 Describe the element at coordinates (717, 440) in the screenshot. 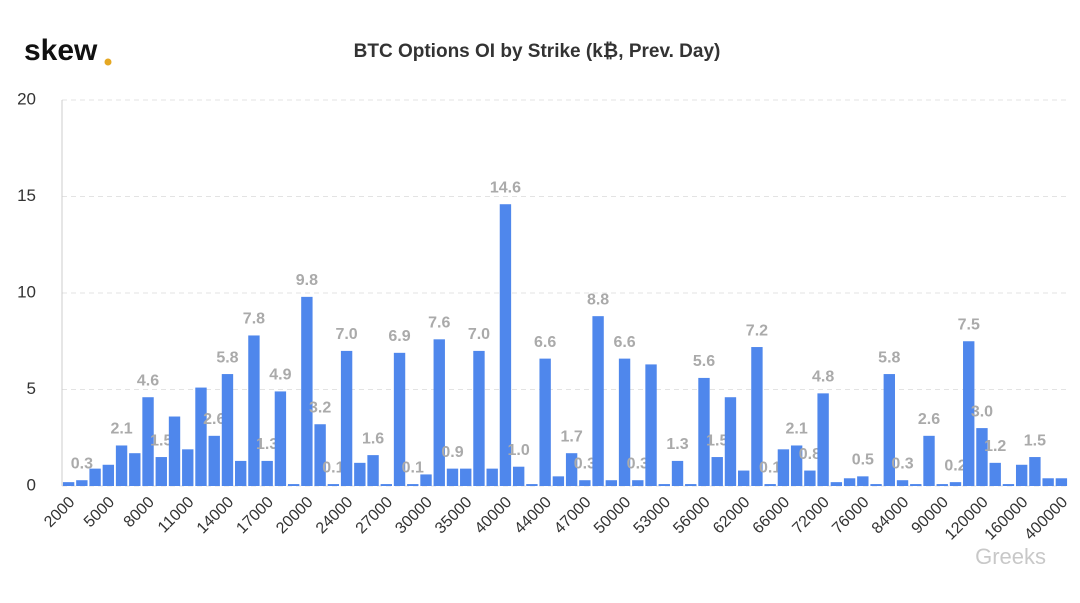

I see `value-label: 1.5` at that location.